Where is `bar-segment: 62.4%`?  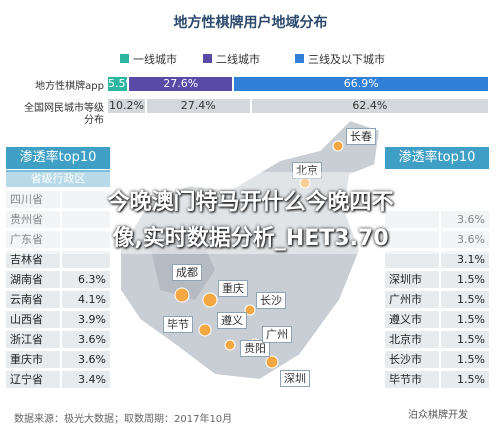 bar-segment: 62.4% is located at coordinates (369, 106).